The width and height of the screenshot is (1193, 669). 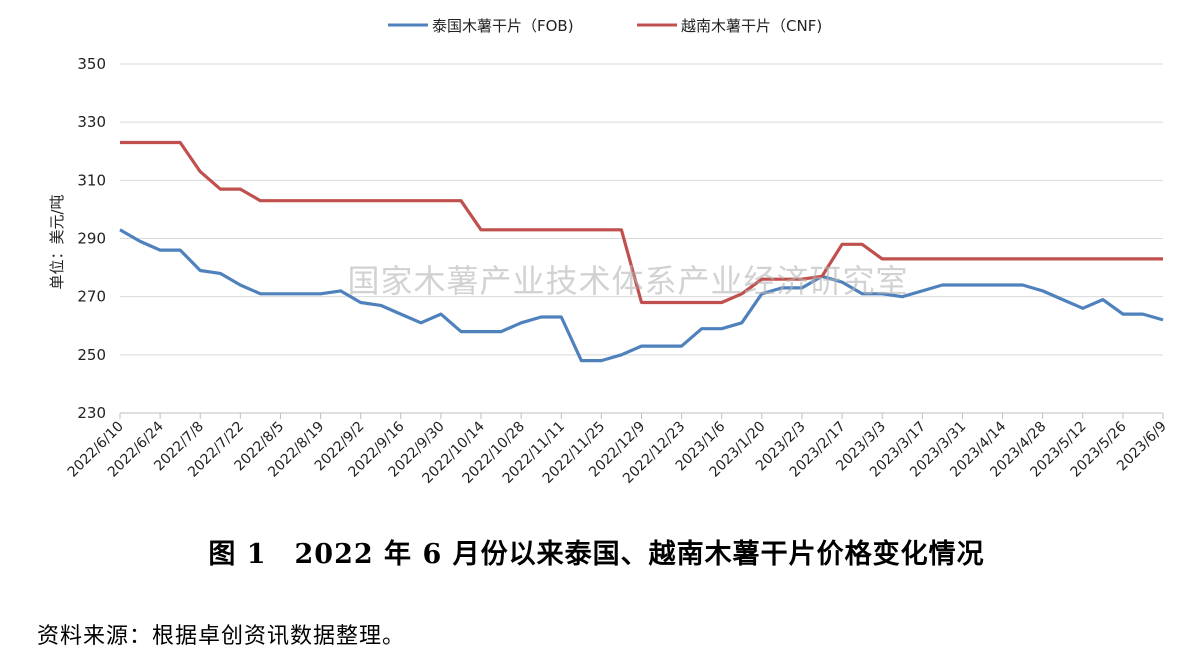 I want to click on legend-label-vietnam: 越南木薯干片（CNF), so click(x=751, y=26).